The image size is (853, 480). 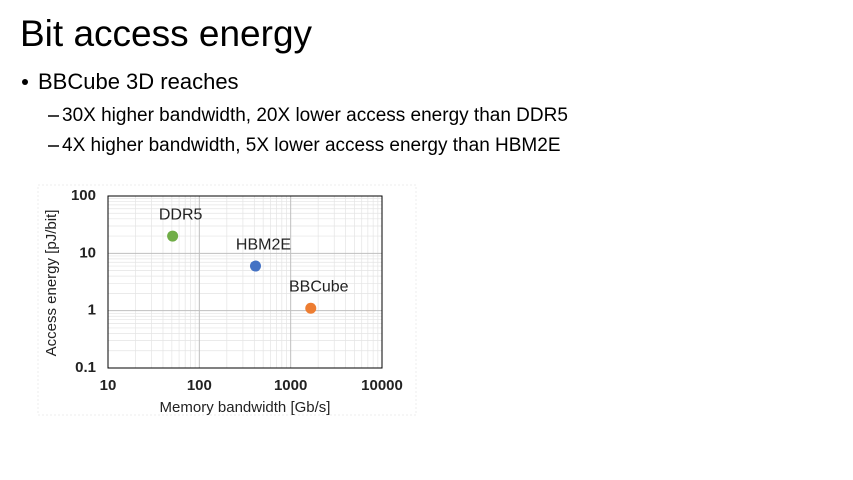 What do you see at coordinates (166, 33) in the screenshot?
I see `slide-title: Bit access energy` at bounding box center [166, 33].